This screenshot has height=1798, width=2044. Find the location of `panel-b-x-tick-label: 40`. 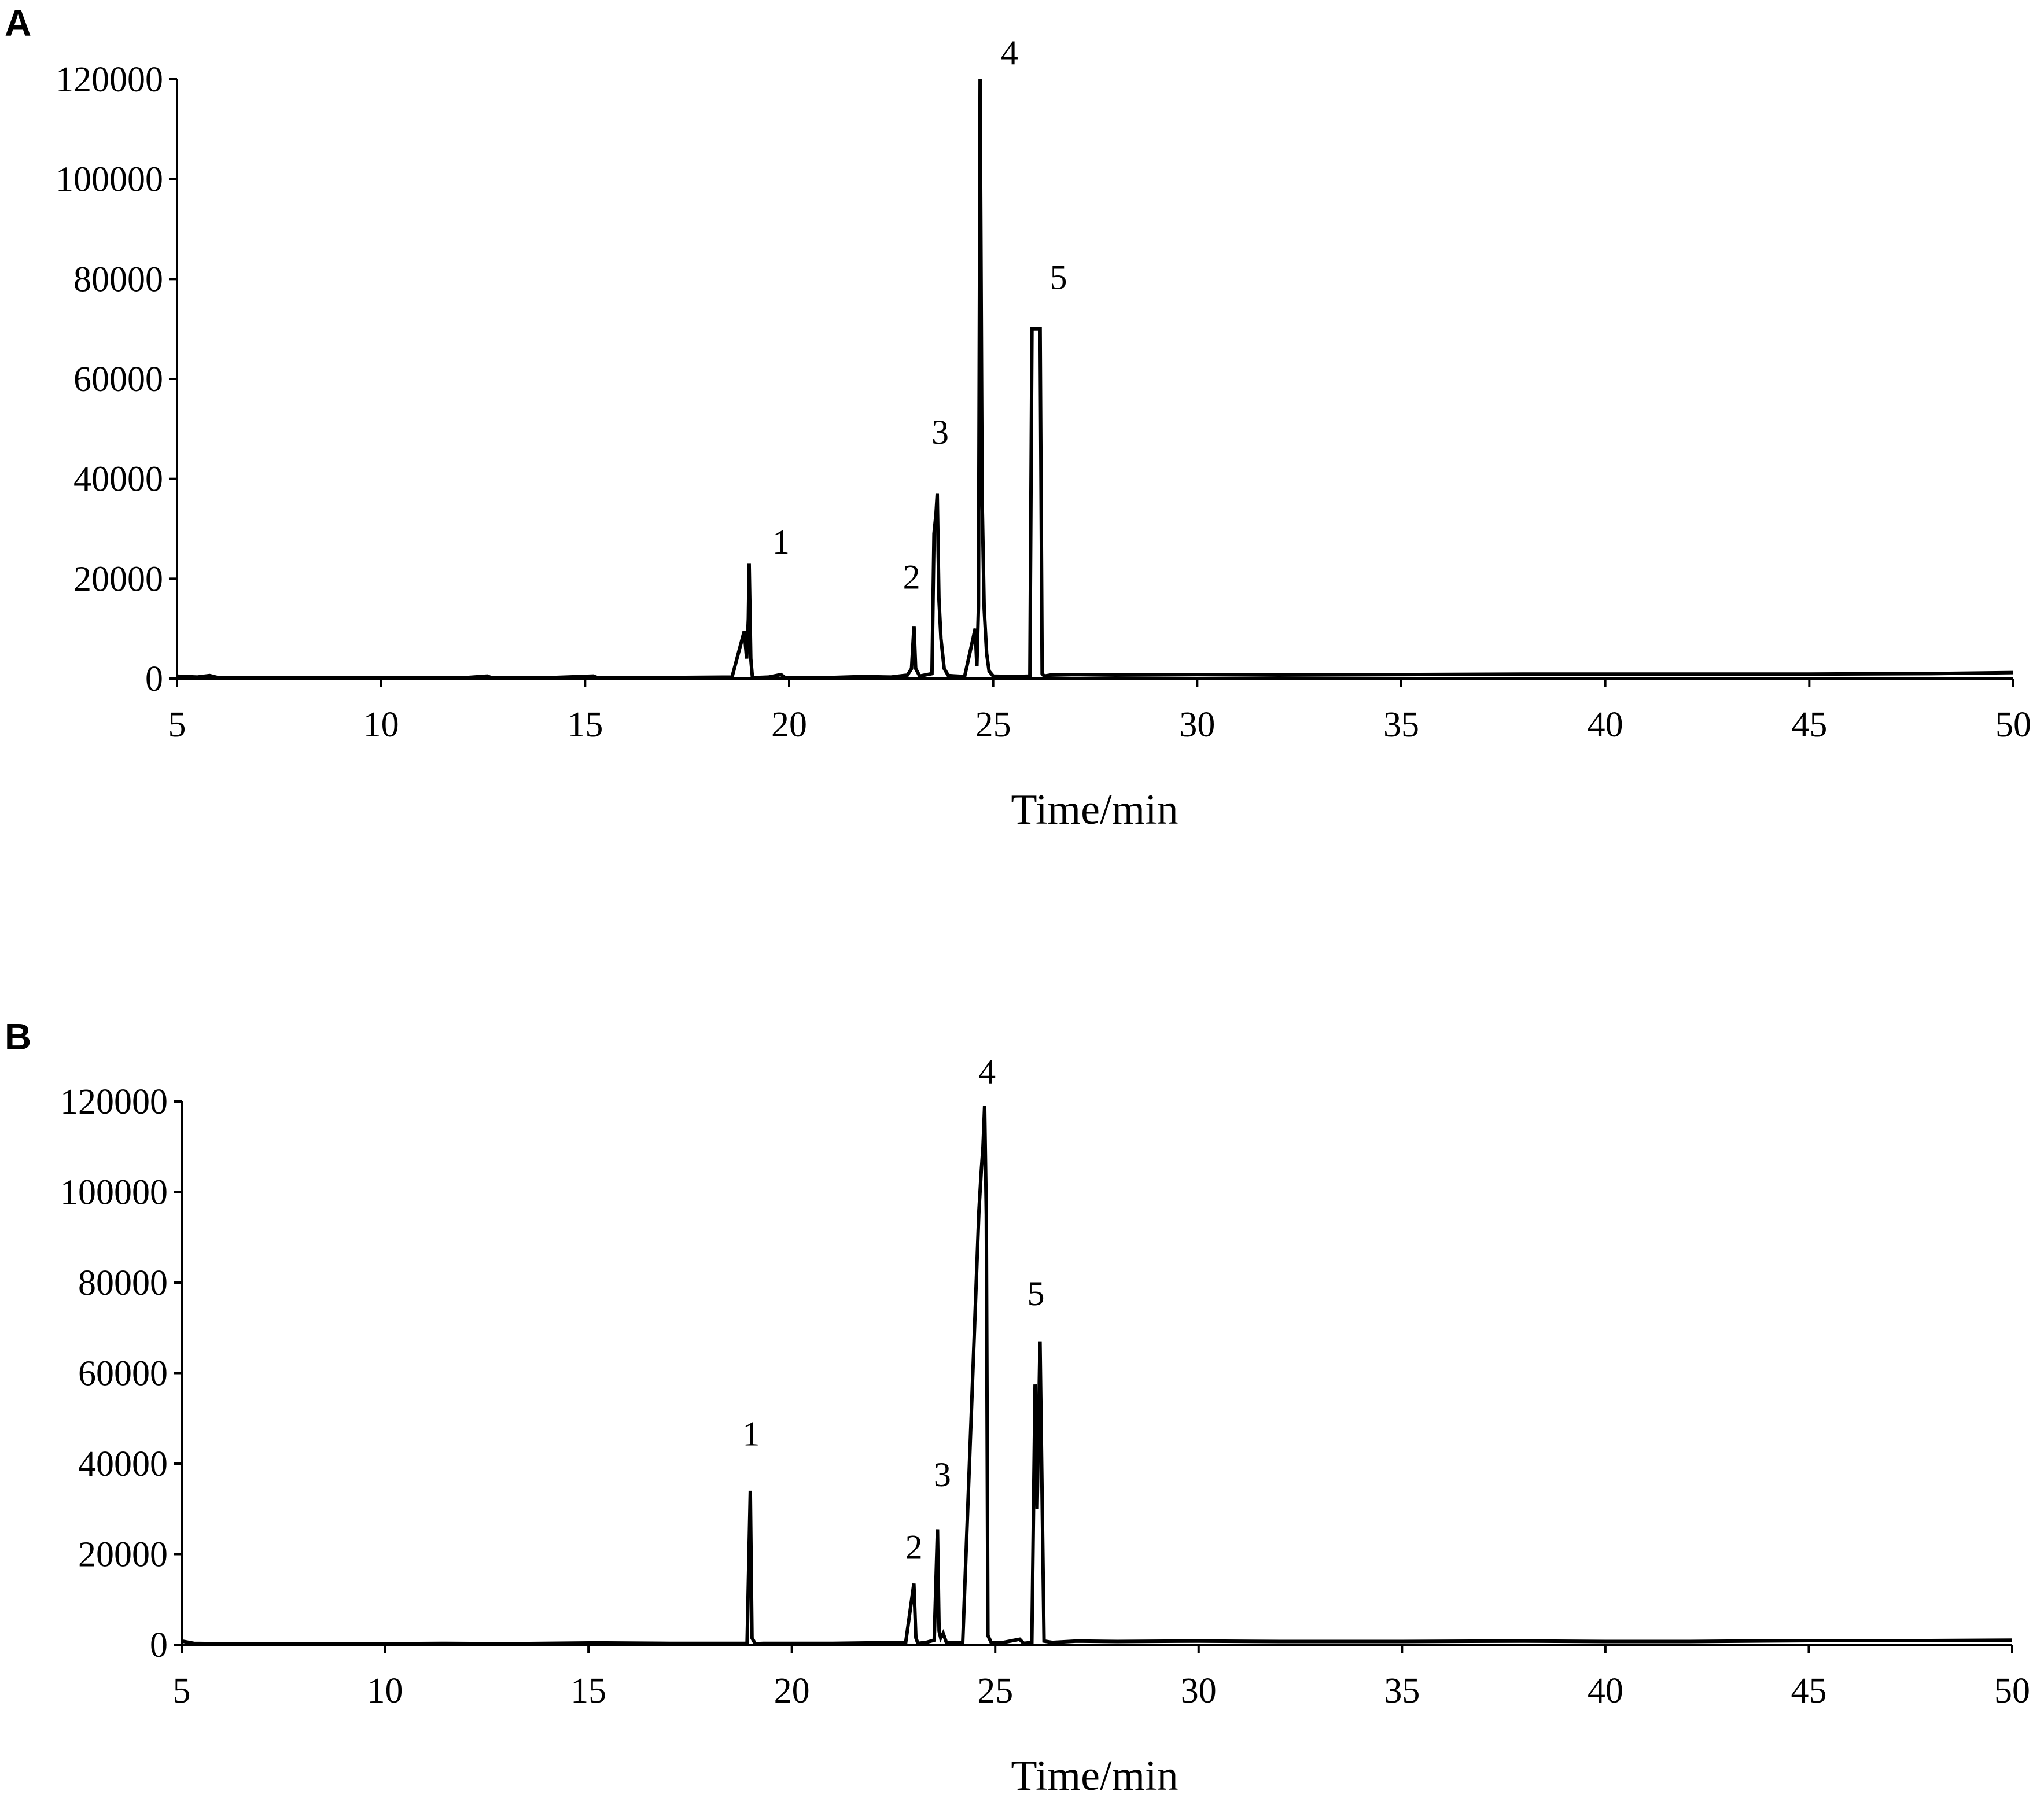

panel-b-x-tick-label: 40 is located at coordinates (1605, 1691).